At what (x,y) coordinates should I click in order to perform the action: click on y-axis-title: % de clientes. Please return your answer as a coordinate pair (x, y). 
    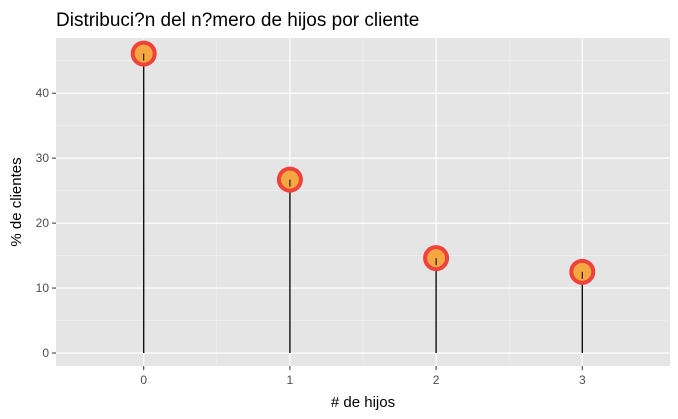
    Looking at the image, I should click on (16, 201).